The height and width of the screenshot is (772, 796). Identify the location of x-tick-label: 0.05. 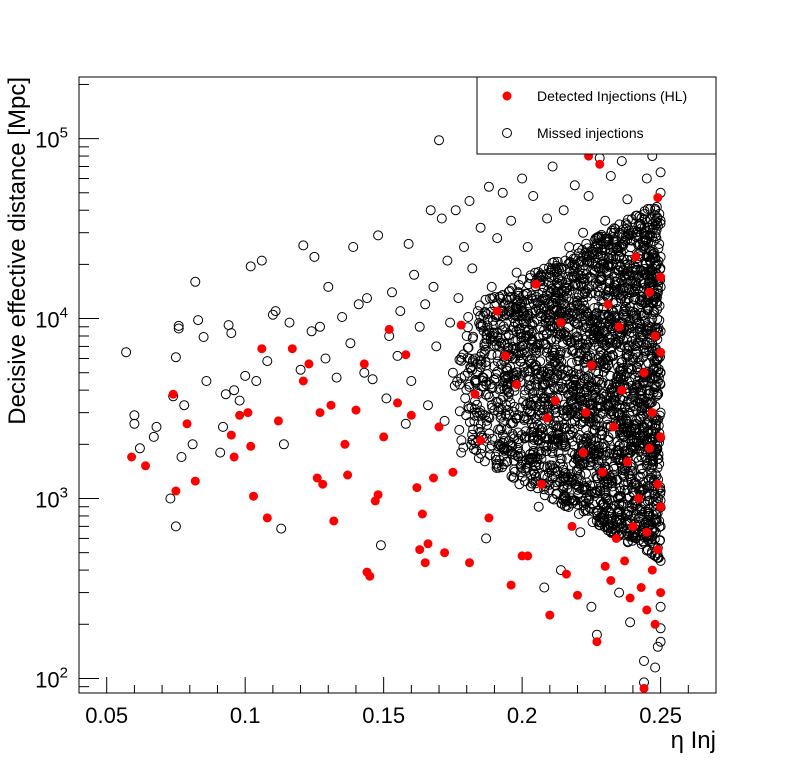
(106, 715).